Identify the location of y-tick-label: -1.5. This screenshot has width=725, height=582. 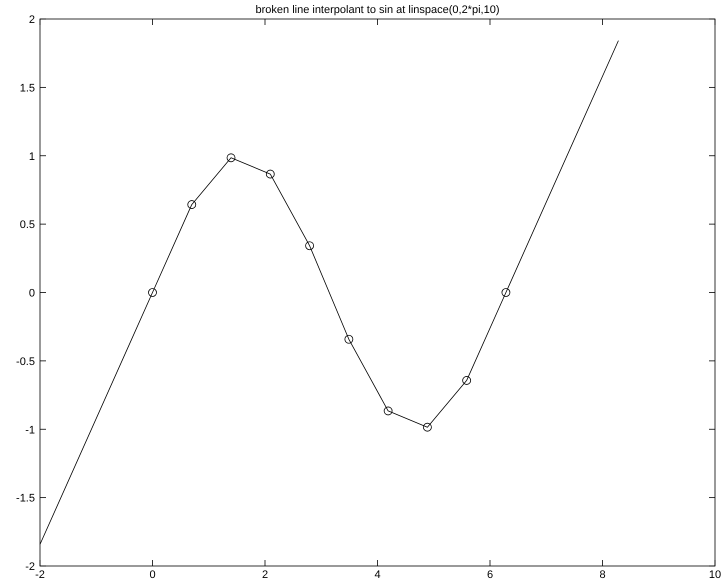
(25, 498).